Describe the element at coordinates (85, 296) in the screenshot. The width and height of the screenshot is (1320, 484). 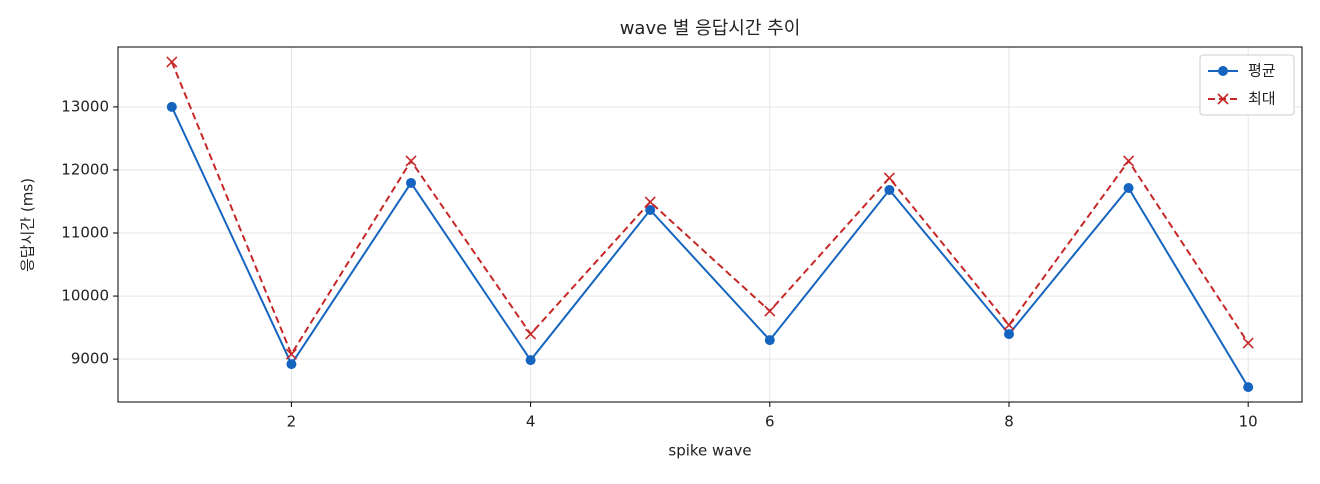
I see `y-tick-label: 10000` at that location.